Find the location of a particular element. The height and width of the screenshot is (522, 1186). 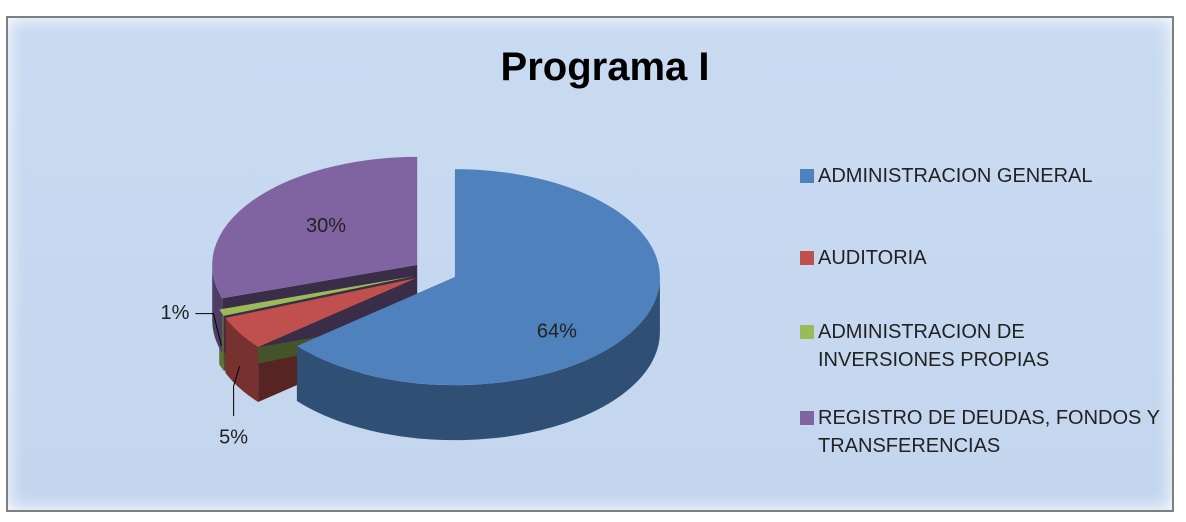

legend-item: ADMINISTRACION DE INVERSIONES PROPIAS is located at coordinates (980, 346).